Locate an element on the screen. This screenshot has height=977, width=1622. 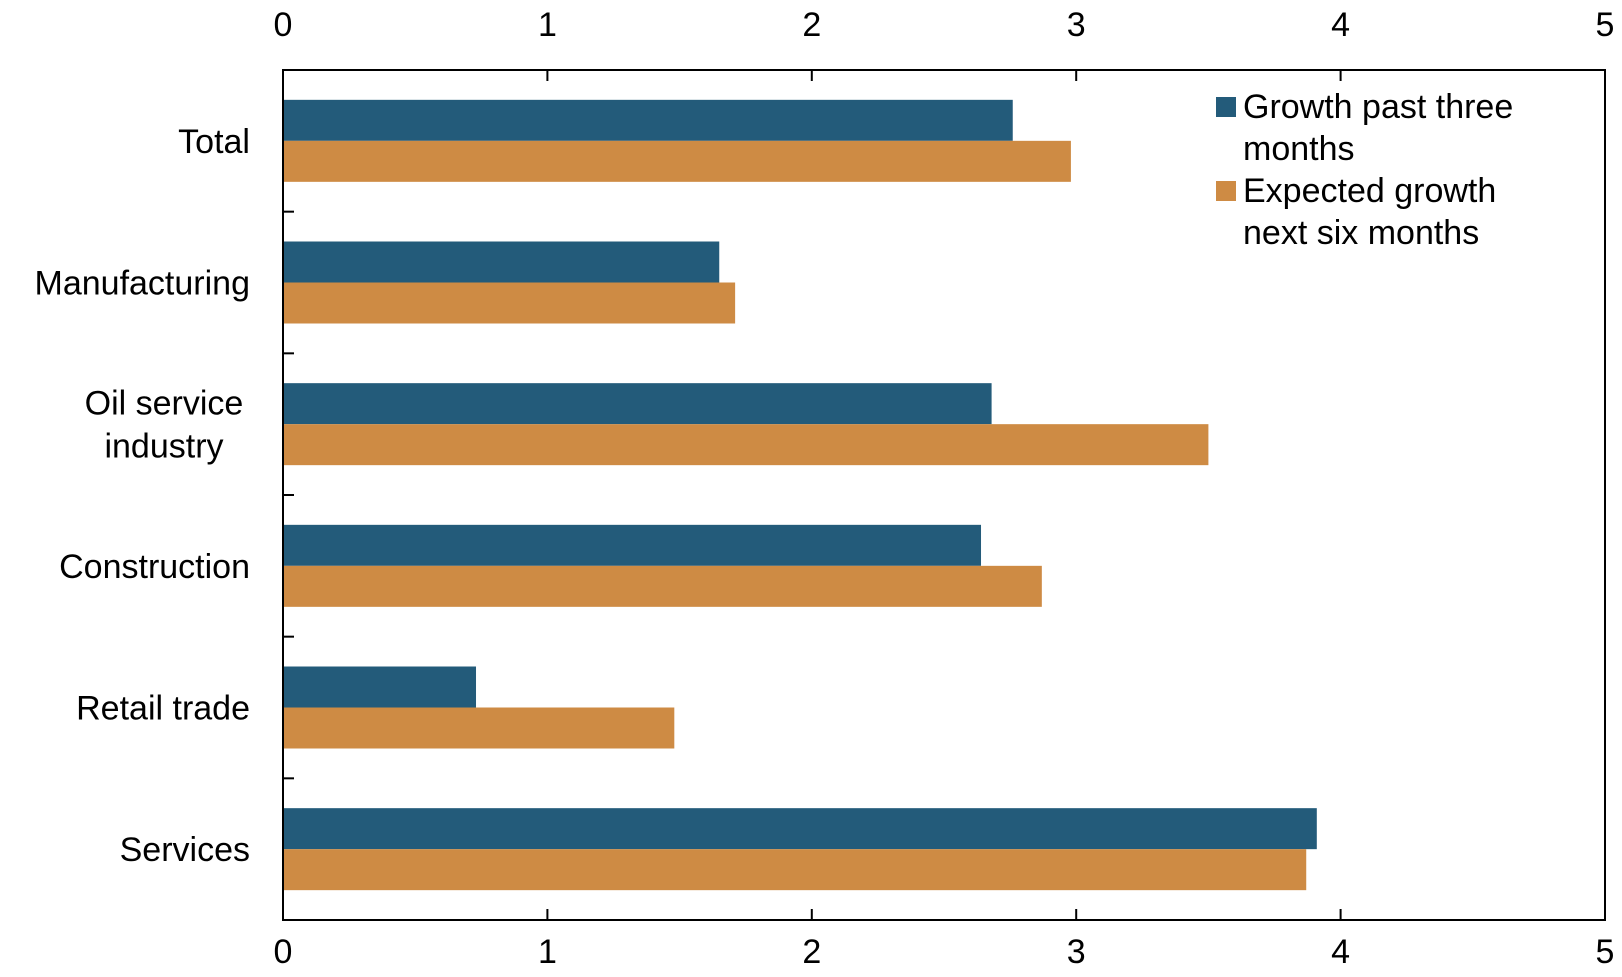
legend-label-line: Growth past three is located at coordinates (1378, 107).